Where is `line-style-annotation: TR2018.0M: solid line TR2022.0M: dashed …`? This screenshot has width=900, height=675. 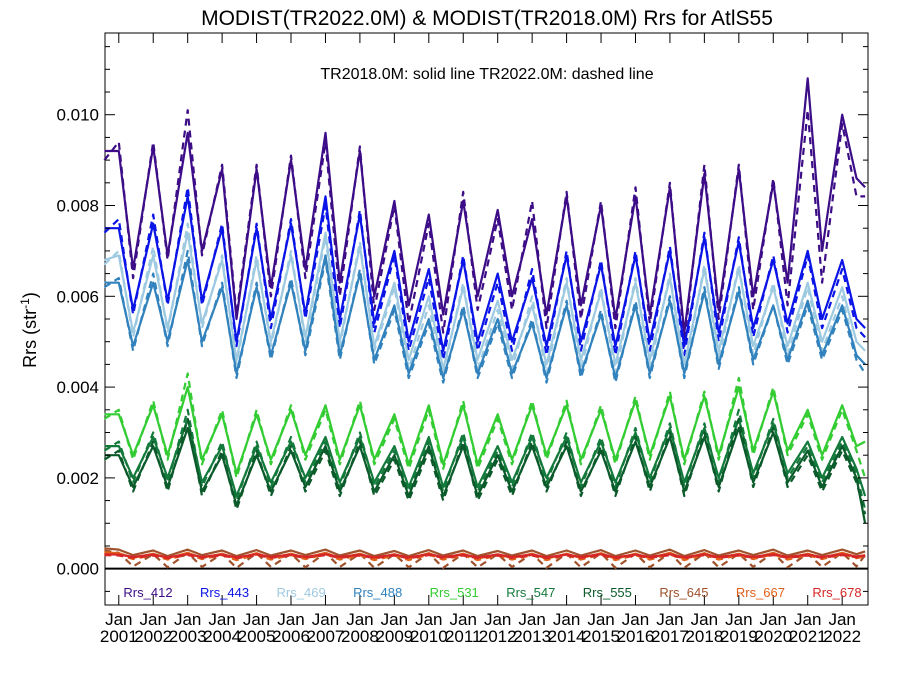
line-style-annotation: TR2018.0M: solid line TR2022.0M: dashed … is located at coordinates (486, 74).